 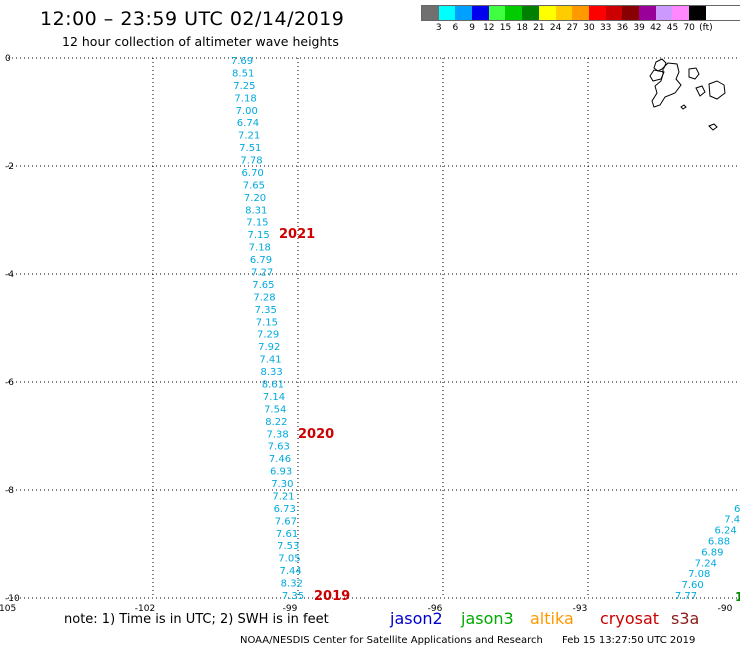 What do you see at coordinates (277, 434) in the screenshot?
I see `wave-height-value: 7.38` at bounding box center [277, 434].